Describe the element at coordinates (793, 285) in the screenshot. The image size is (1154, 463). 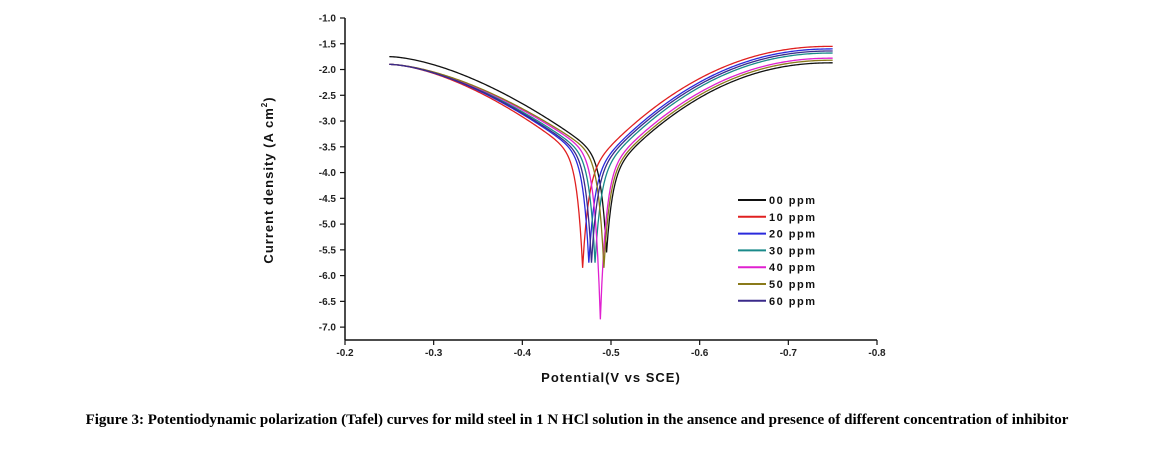
I see `legend-label: 50 ppm` at that location.